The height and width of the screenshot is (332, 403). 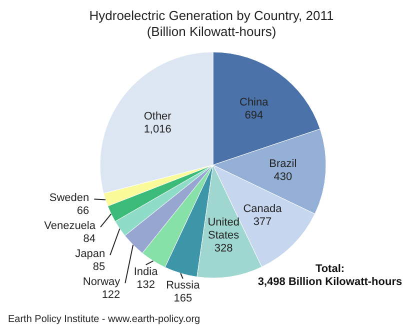 I want to click on slice-label: Brazil, so click(x=283, y=164).